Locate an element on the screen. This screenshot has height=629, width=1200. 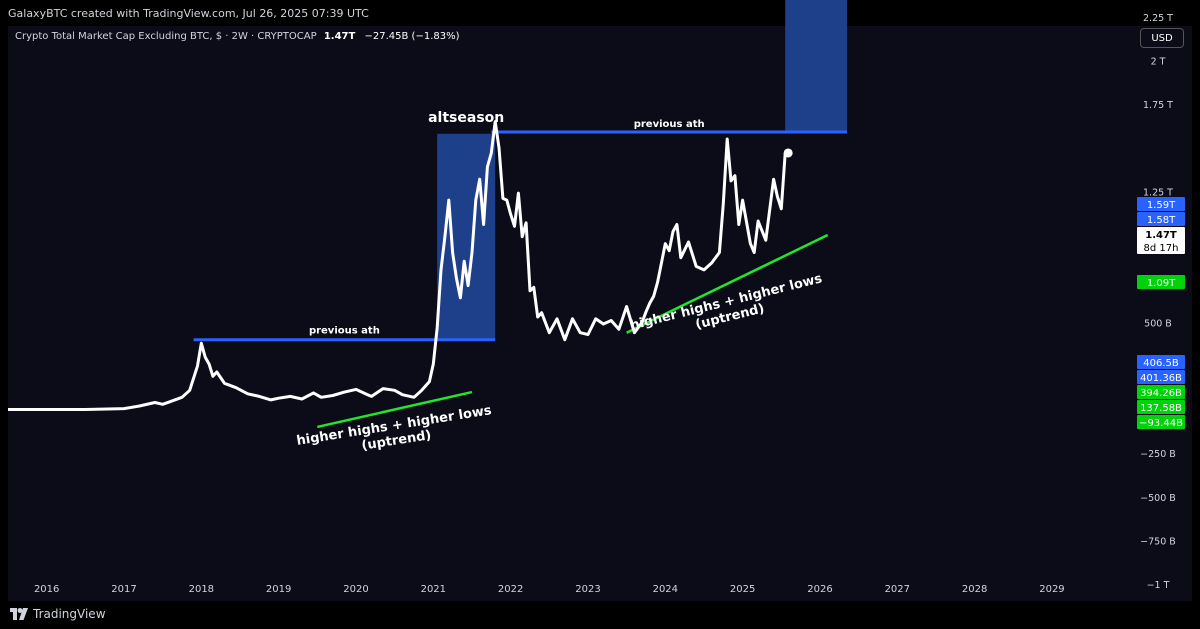
uptrend-label: higher highs + higher lows(uptrend) is located at coordinates (394, 428).